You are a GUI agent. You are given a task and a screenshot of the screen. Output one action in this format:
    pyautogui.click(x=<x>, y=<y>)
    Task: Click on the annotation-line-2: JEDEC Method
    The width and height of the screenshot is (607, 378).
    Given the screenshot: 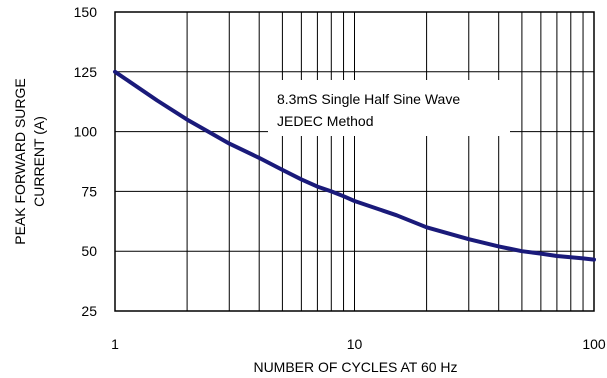 What is the action you would take?
    pyautogui.click(x=325, y=121)
    